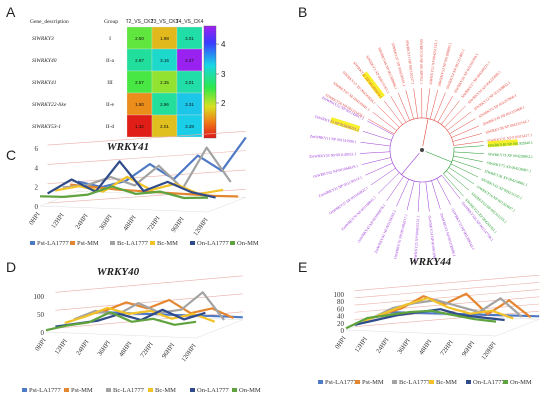  Describe the element at coordinates (139, 126) in the screenshot. I see `heatmap-cell-value: 1.32` at that location.